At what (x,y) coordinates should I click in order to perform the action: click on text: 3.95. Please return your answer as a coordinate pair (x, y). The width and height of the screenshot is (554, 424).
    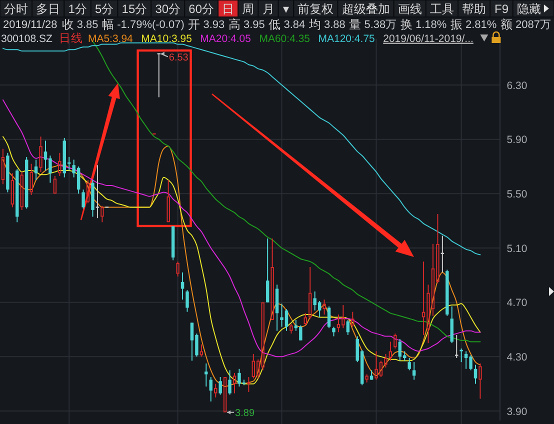
    Looking at the image, I should click on (254, 24).